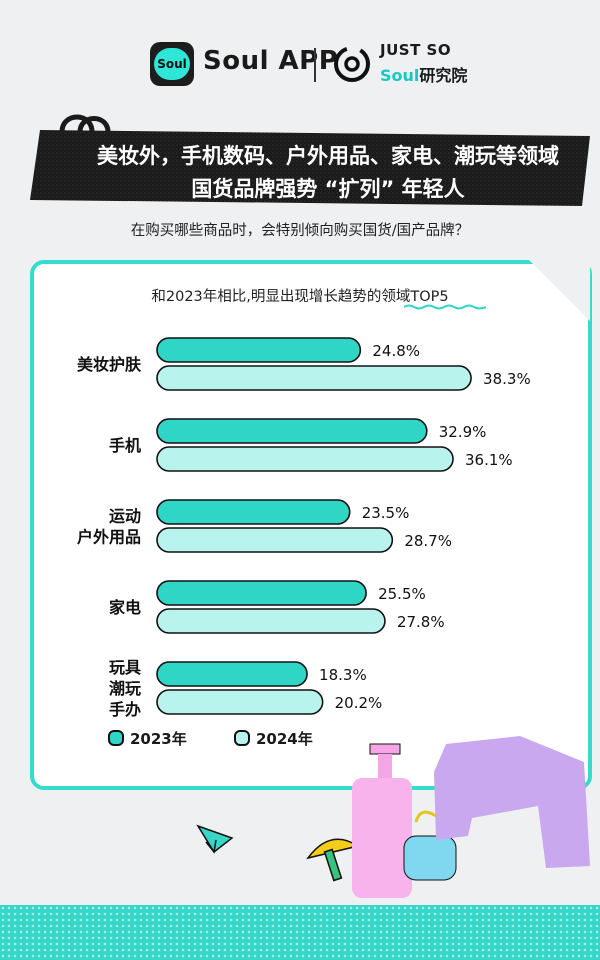  What do you see at coordinates (259, 350) in the screenshot?
I see `bar-2023年-0` at bounding box center [259, 350].